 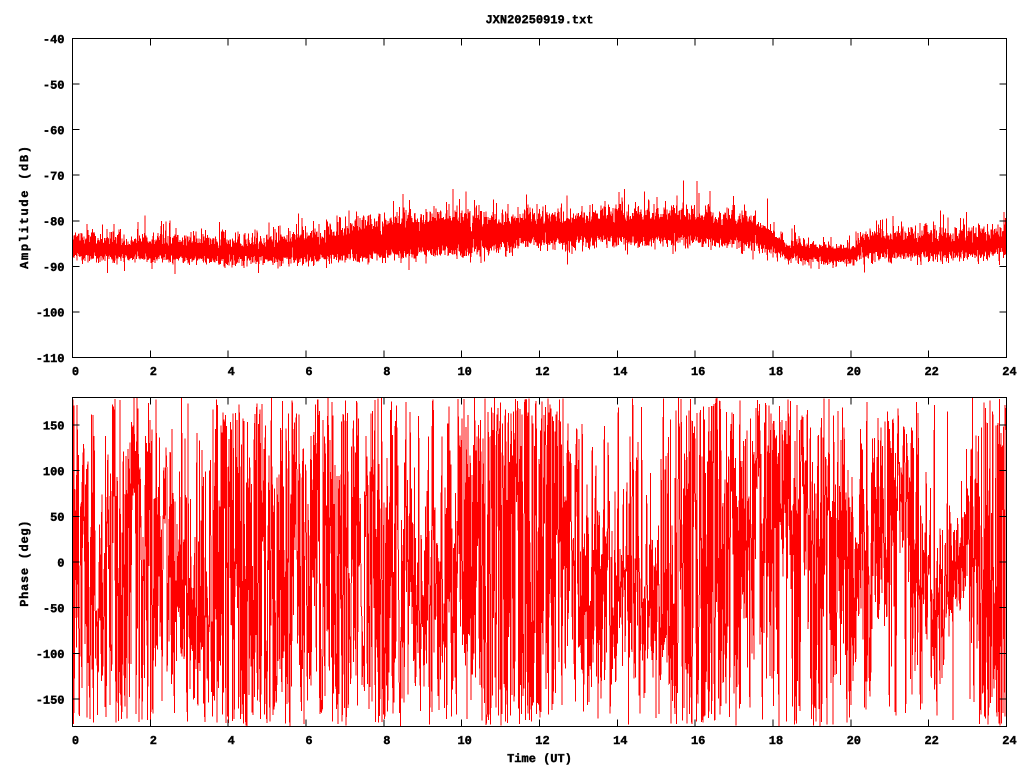 I want to click on svg-text: 150, so click(x=54, y=426).